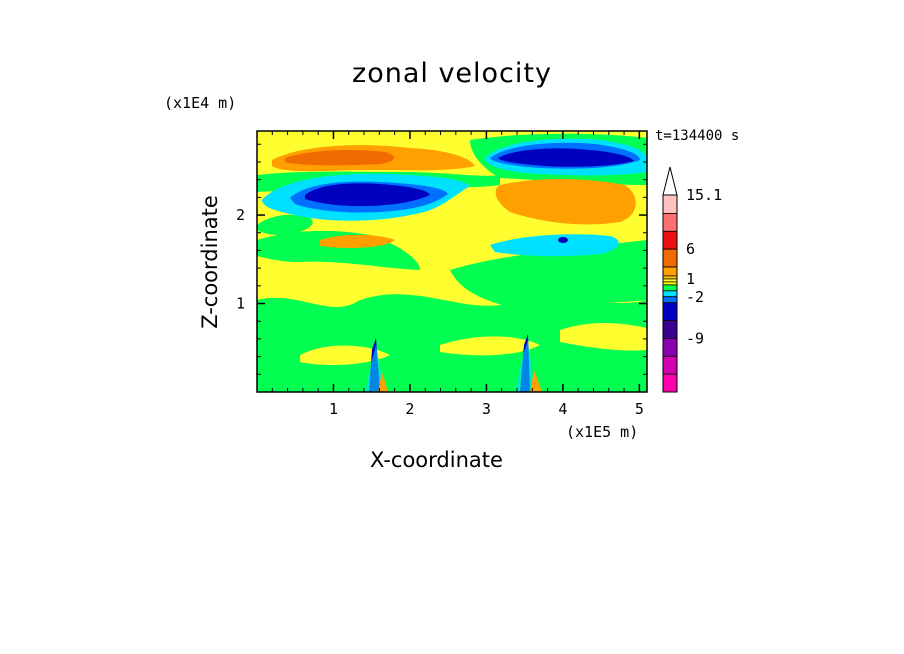 The width and height of the screenshot is (904, 654). What do you see at coordinates (240, 304) in the screenshot?
I see `y-tick-label: 1` at bounding box center [240, 304].